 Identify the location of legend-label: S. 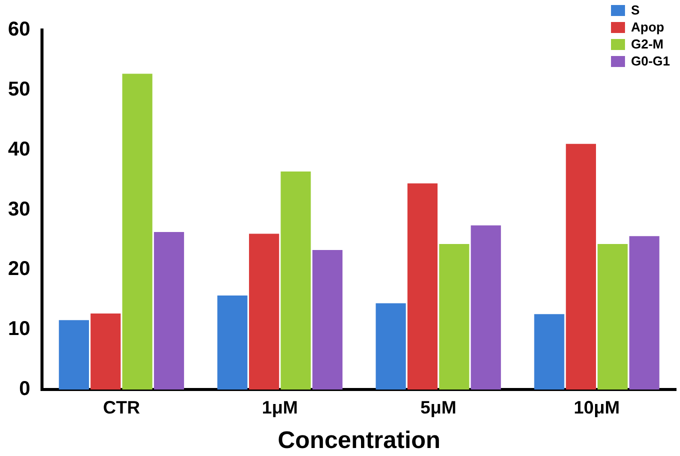
(635, 10).